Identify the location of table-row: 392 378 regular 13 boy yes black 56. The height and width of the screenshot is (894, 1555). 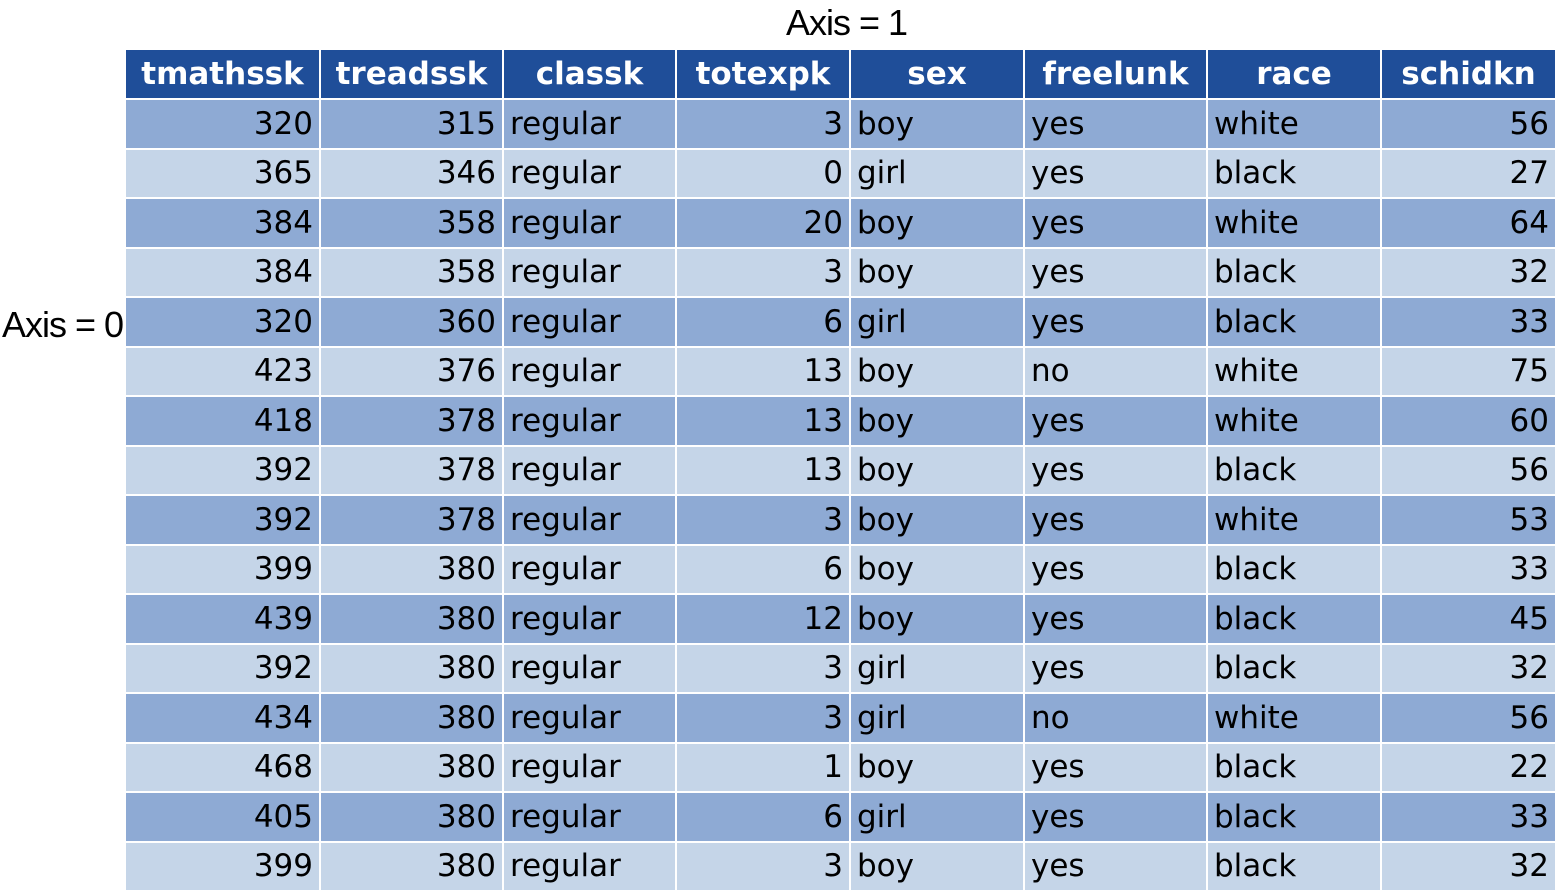
(839, 470).